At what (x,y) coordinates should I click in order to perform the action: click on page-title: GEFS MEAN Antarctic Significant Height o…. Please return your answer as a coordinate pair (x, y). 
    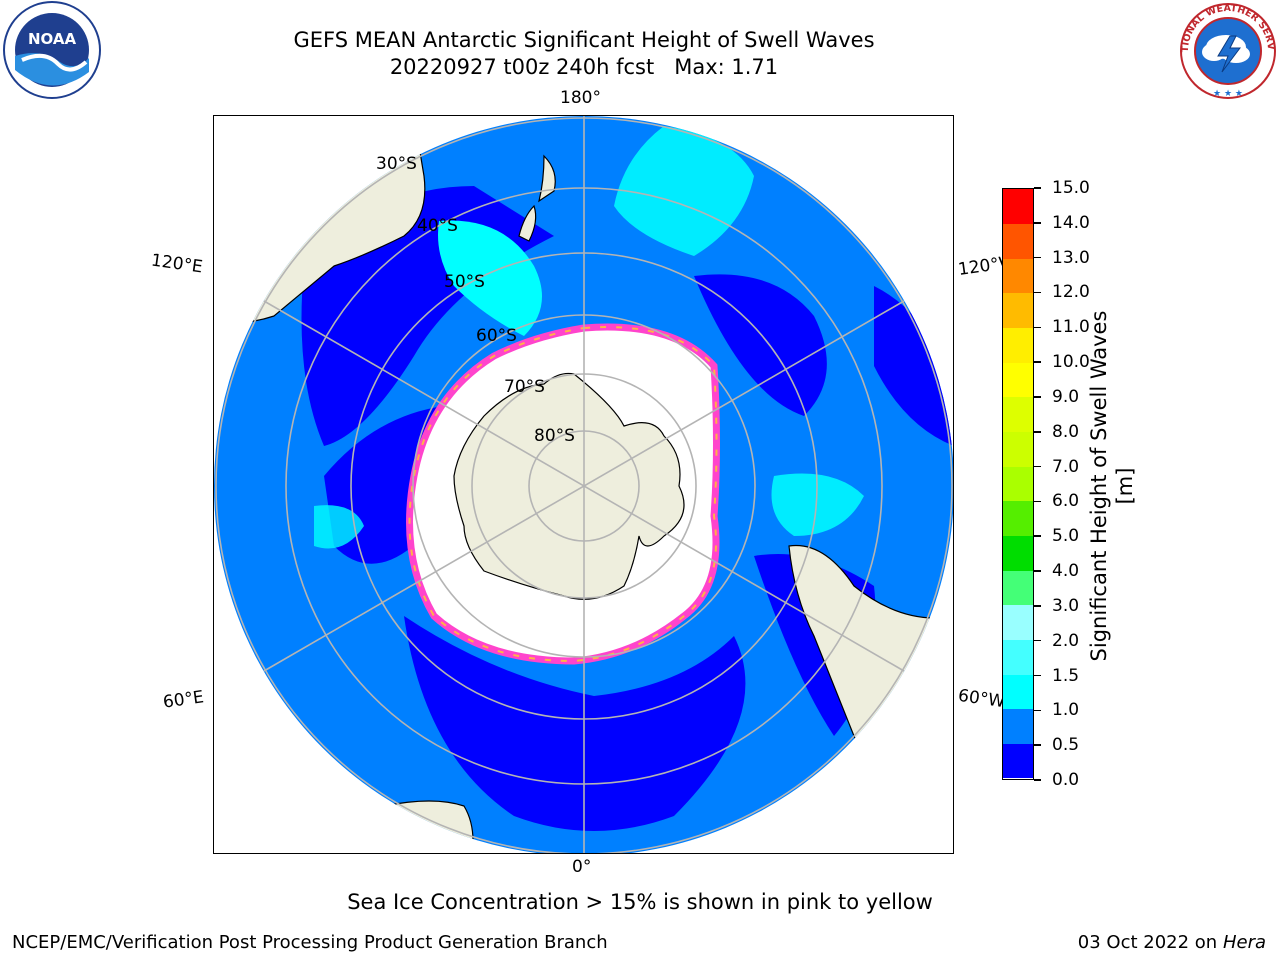
    Looking at the image, I should click on (584, 40).